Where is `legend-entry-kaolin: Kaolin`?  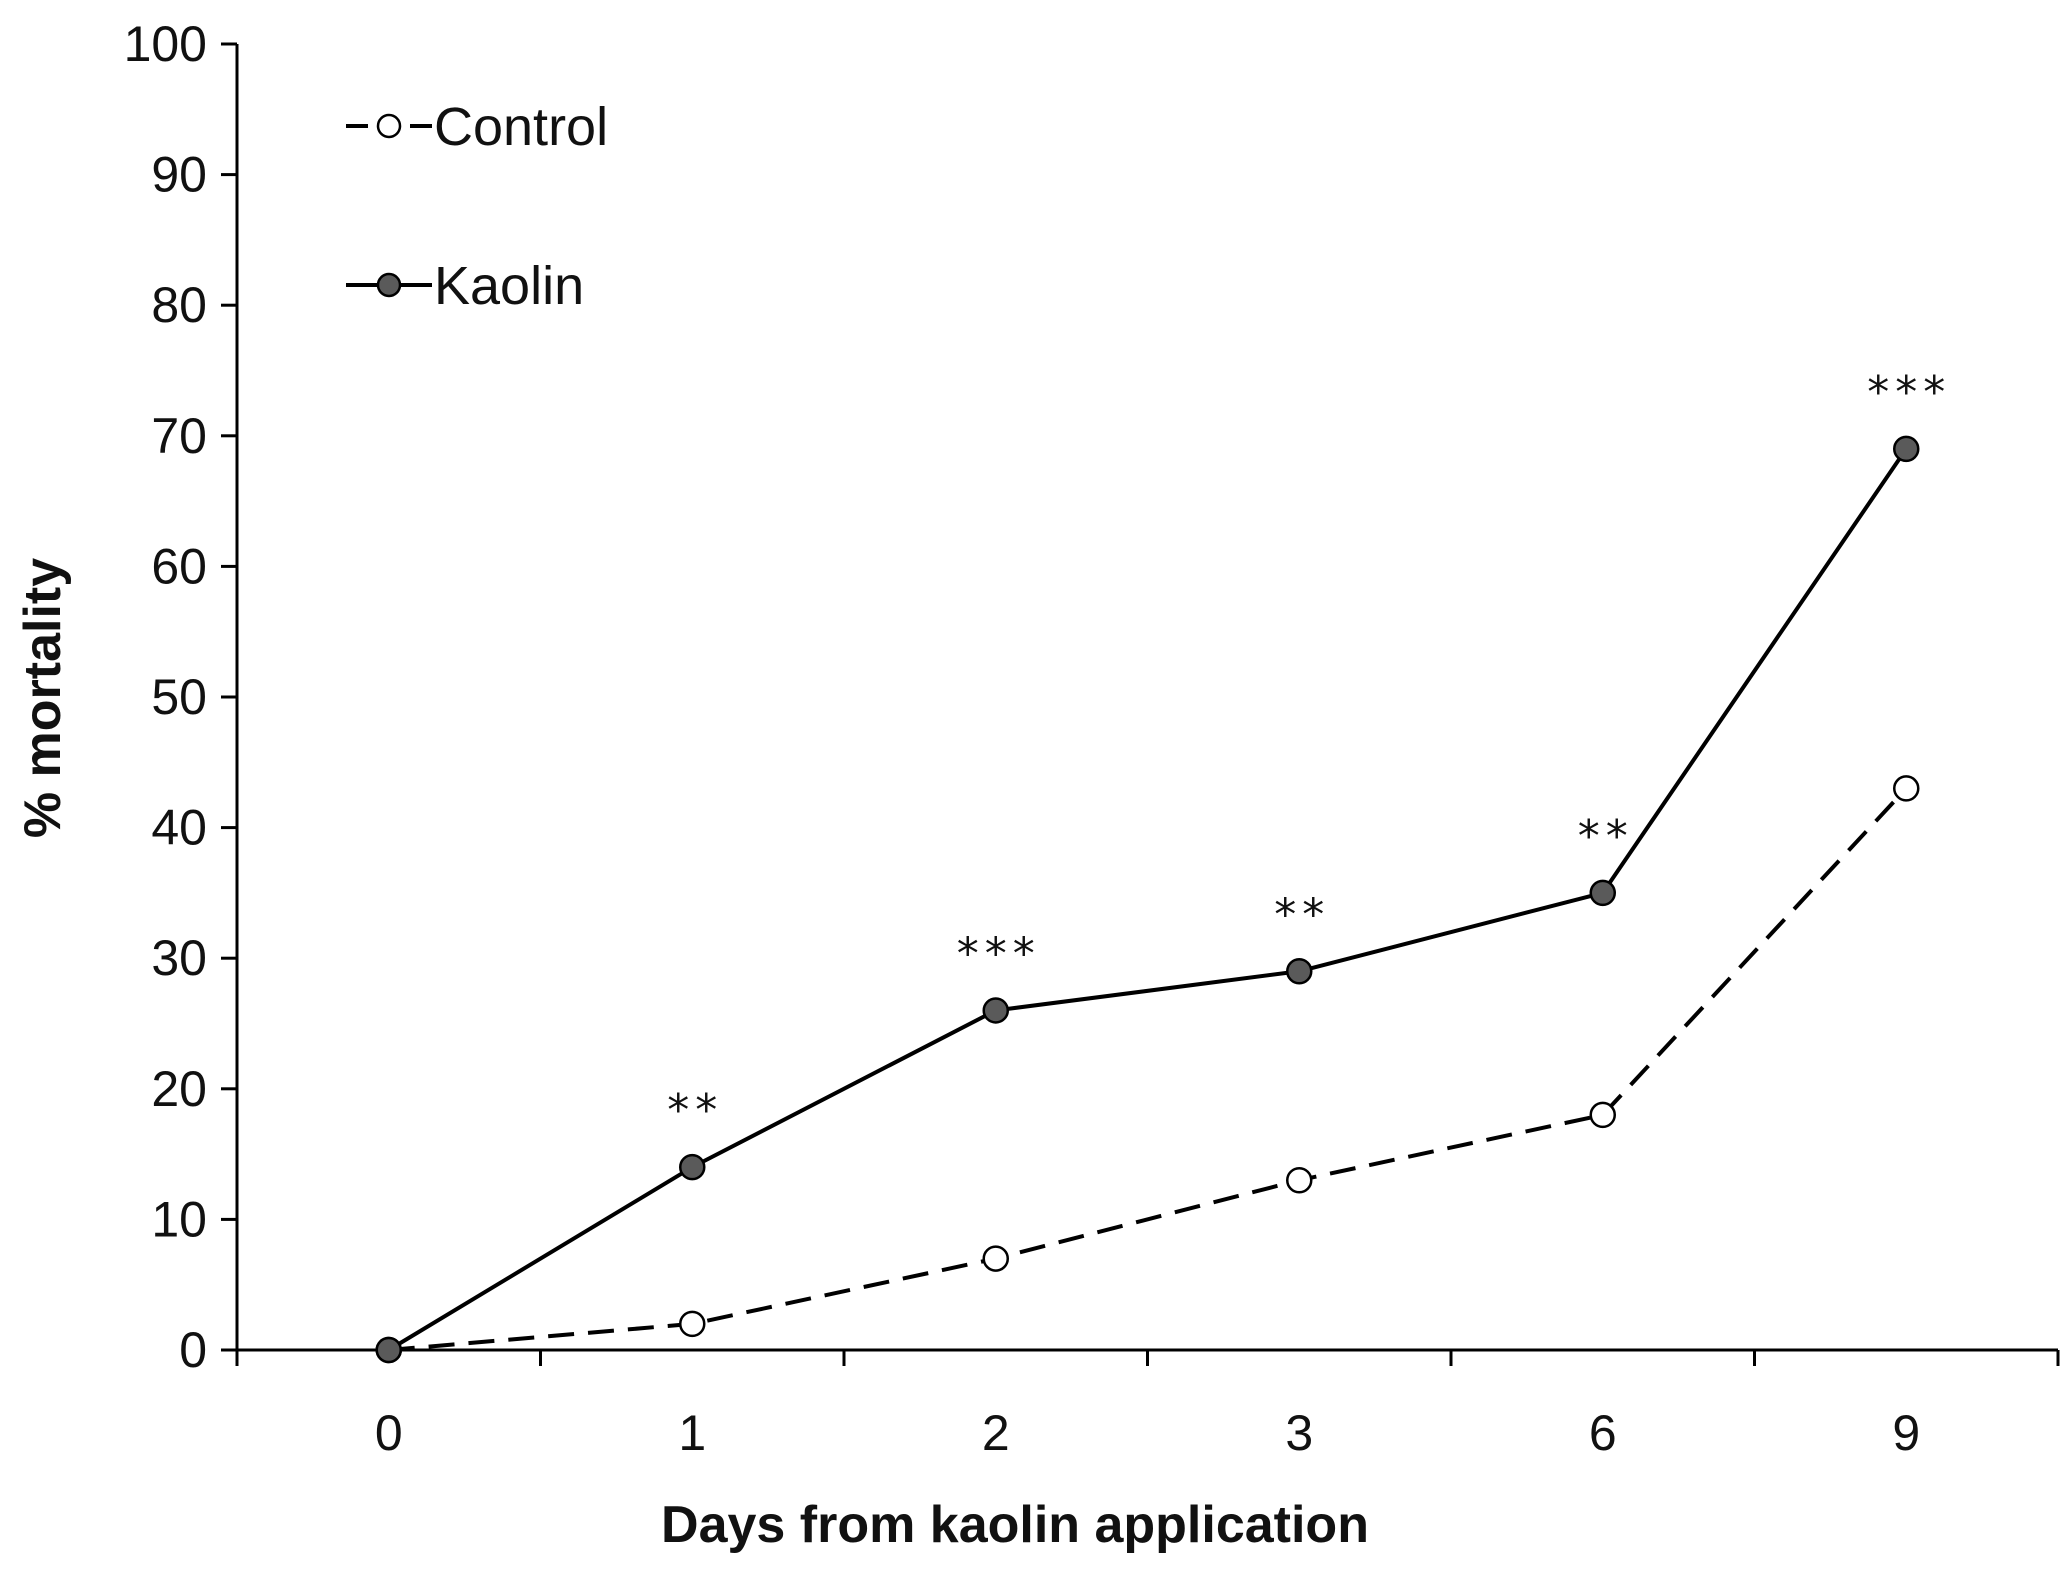
legend-entry-kaolin: Kaolin is located at coordinates (465, 286).